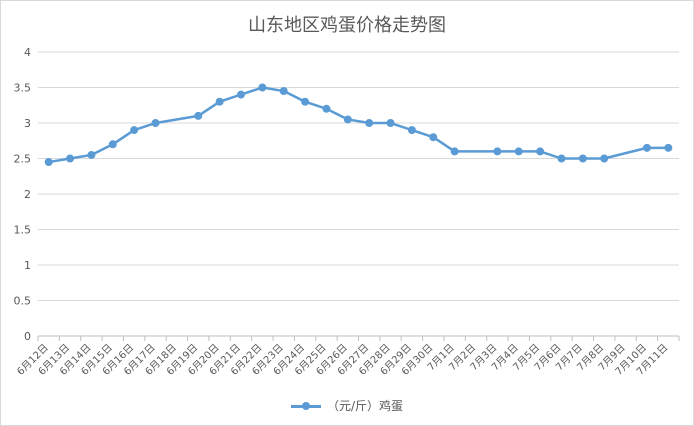 The image size is (694, 426). What do you see at coordinates (365, 406) in the screenshot?
I see `legend-label: （元/斤）鸡蛋` at bounding box center [365, 406].